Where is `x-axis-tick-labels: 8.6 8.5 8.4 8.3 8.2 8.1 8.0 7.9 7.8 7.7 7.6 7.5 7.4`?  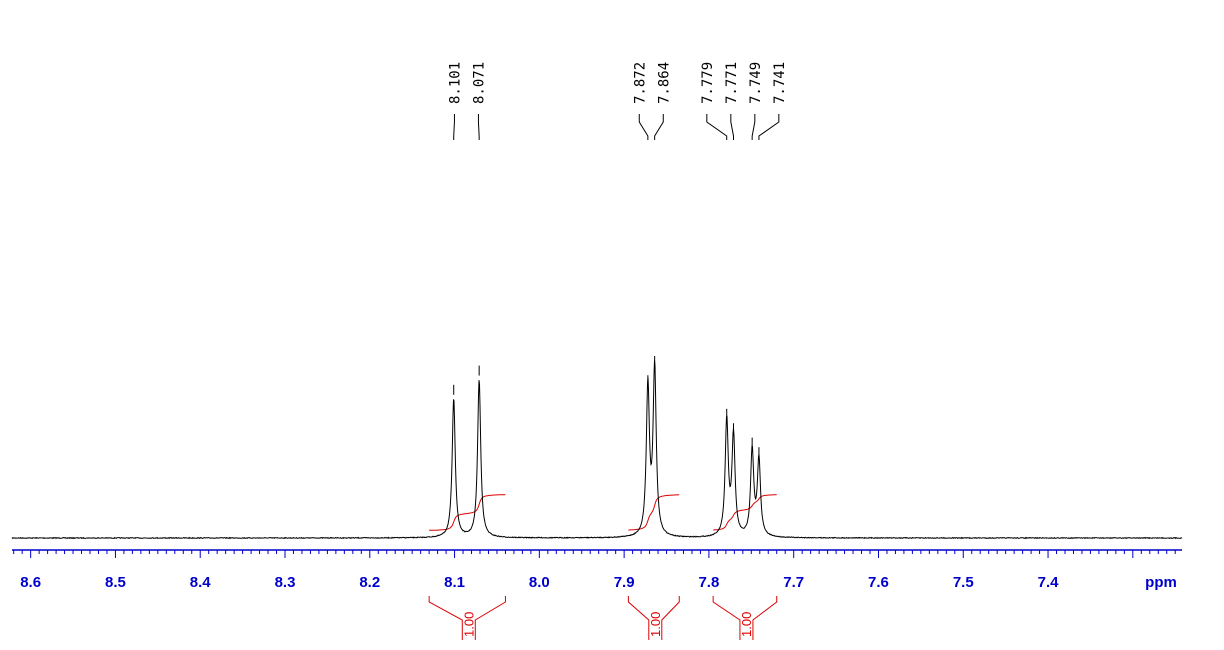 x-axis-tick-labels: 8.6 8.5 8.4 8.3 8.2 8.1 8.0 7.9 7.8 7.7 7.6 7.5 7.4 is located at coordinates (539, 582).